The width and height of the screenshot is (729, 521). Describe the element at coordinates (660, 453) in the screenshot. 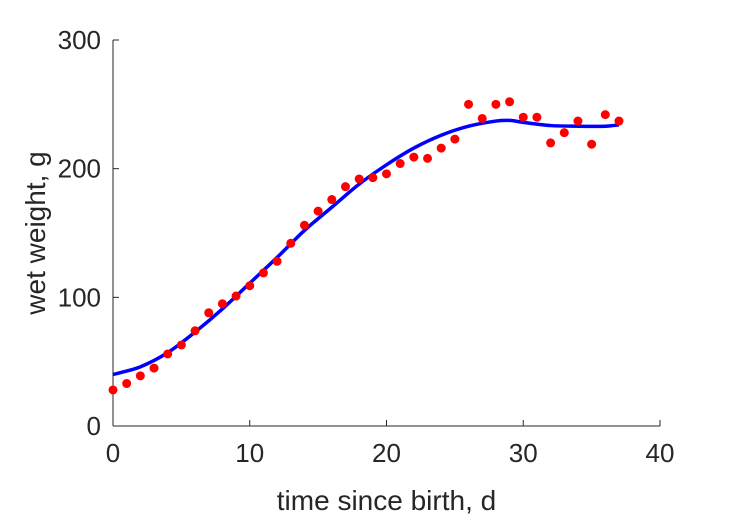

I see `x-tick-label: 40` at that location.